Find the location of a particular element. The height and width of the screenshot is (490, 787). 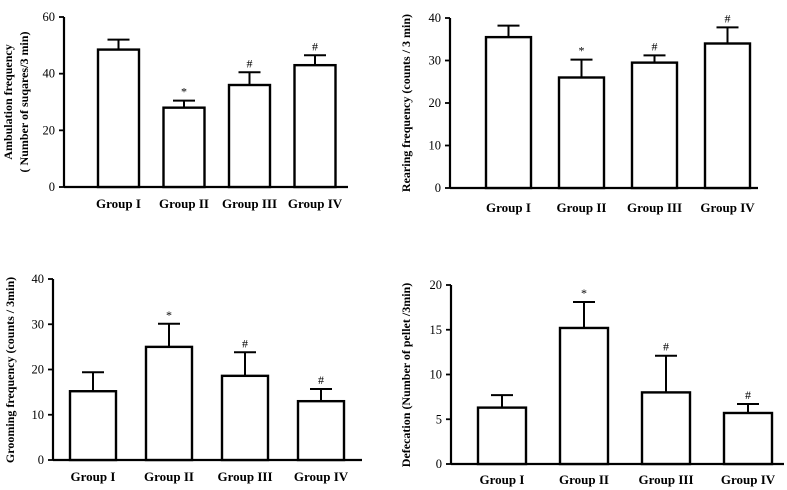

y-axis-label: Ambulation frequency is located at coordinates (8, 101).